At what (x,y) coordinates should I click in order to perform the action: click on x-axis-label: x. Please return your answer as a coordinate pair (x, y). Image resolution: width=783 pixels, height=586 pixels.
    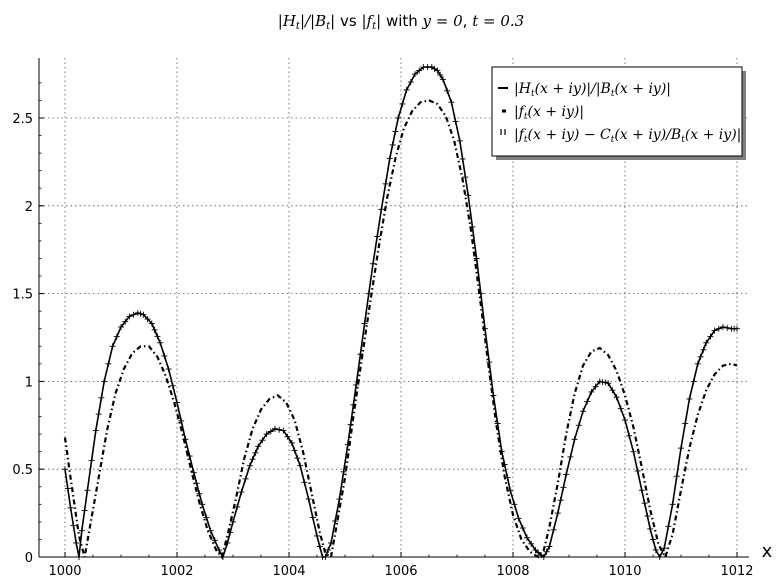
    Looking at the image, I should click on (767, 551).